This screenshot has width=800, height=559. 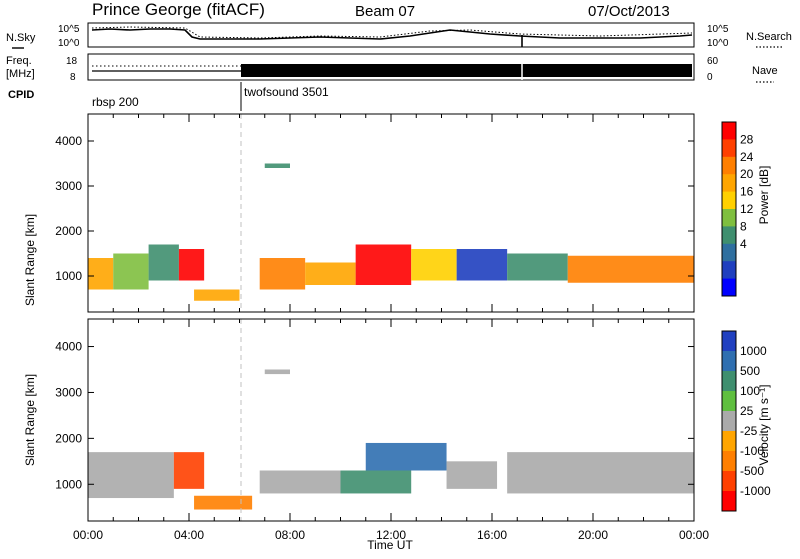 What do you see at coordinates (752, 471) in the screenshot?
I see `colorbar-tick-label: -500` at bounding box center [752, 471].